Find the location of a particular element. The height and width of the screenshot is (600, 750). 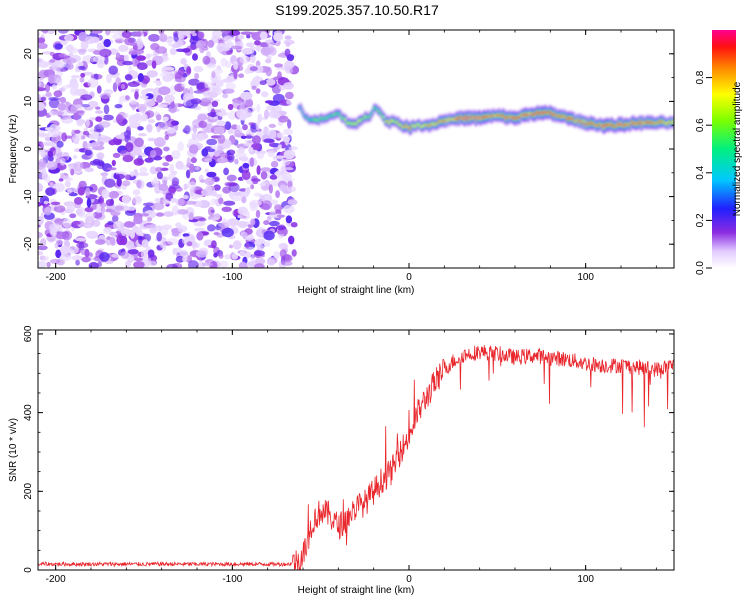

snr-y-label: SNR (10 * v/v) is located at coordinates (13, 450).